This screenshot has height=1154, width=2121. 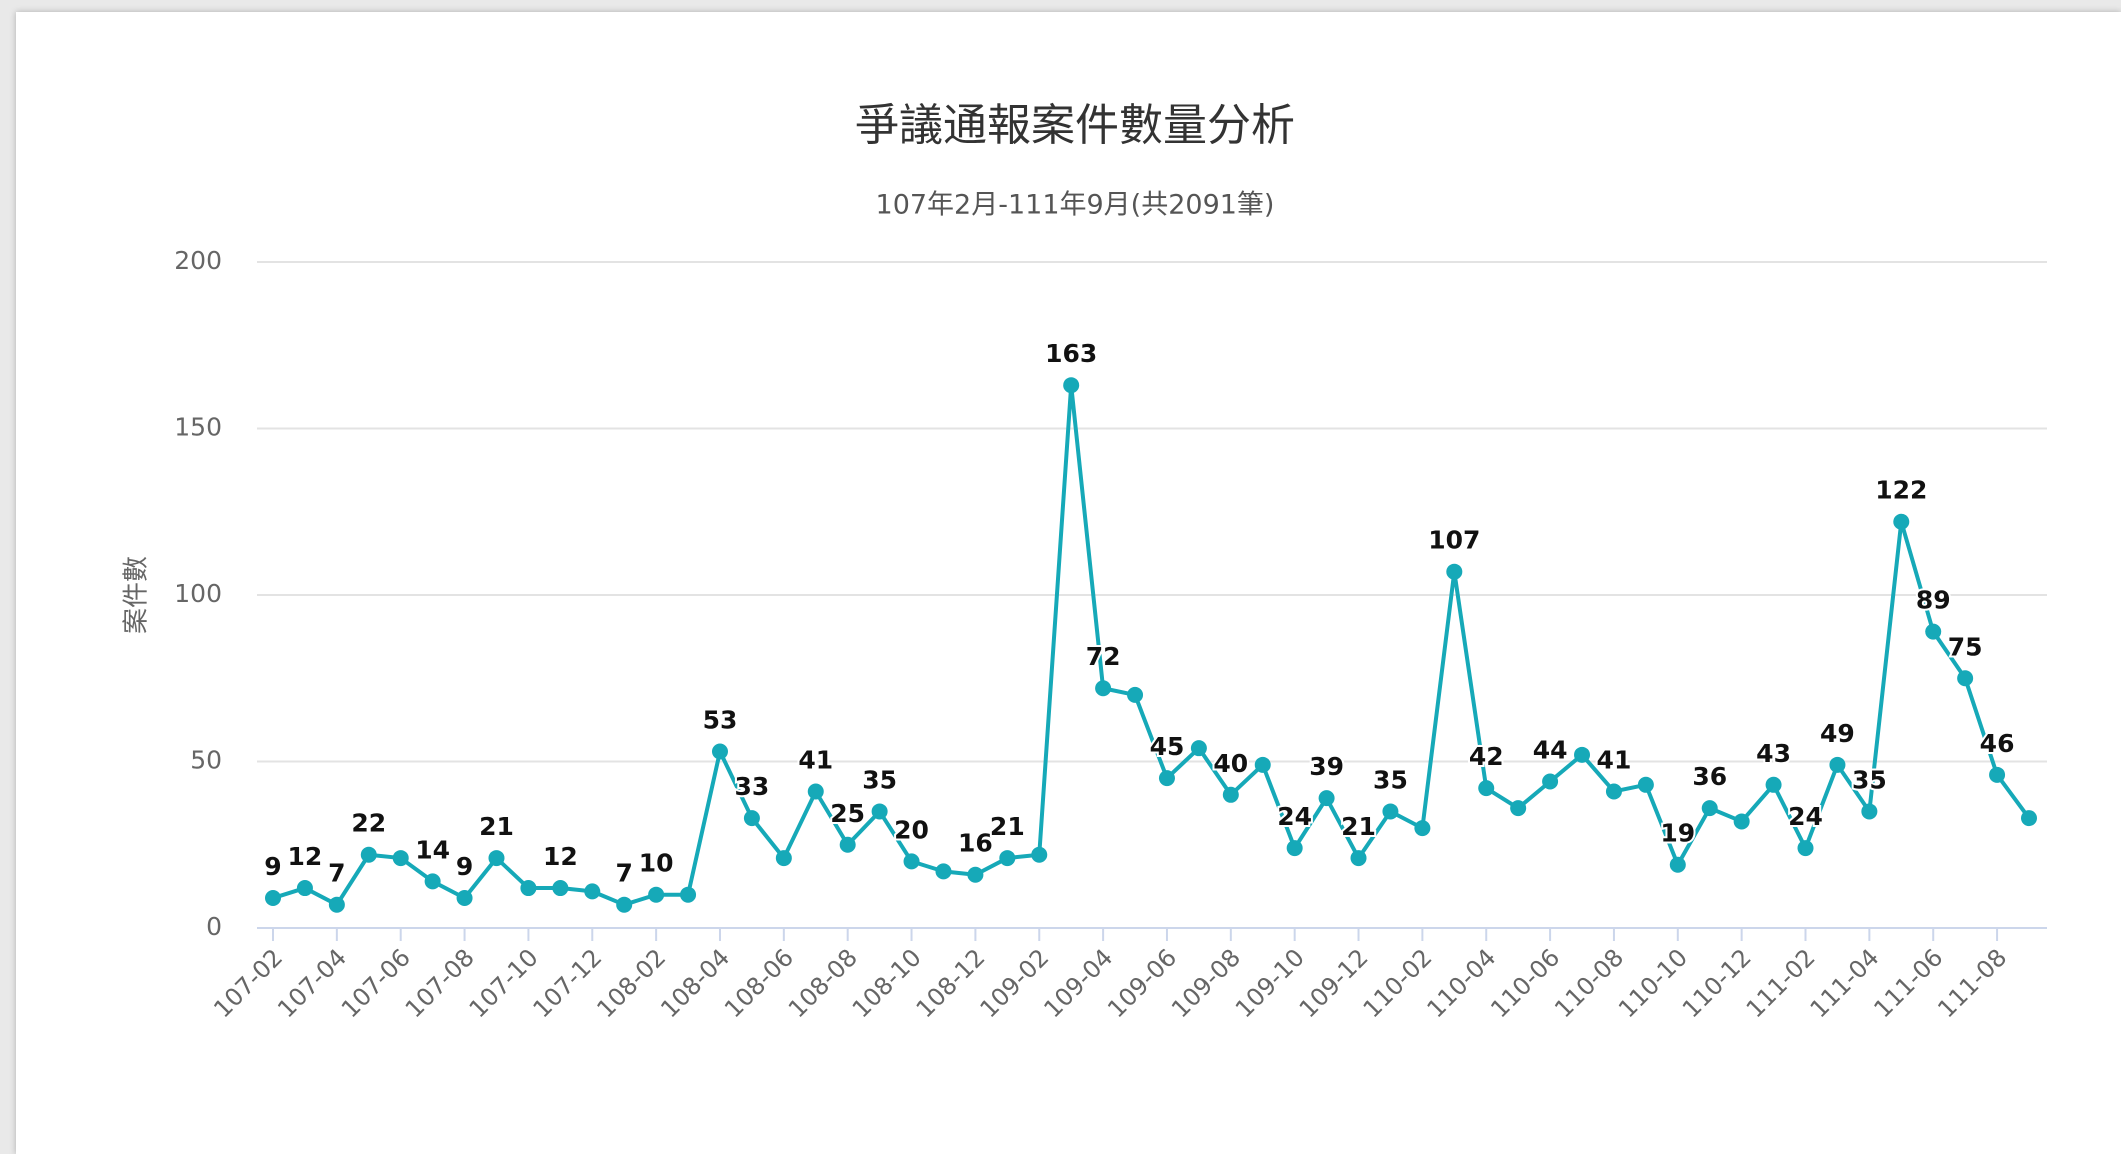 I want to click on data-label: 49, so click(x=1837, y=733).